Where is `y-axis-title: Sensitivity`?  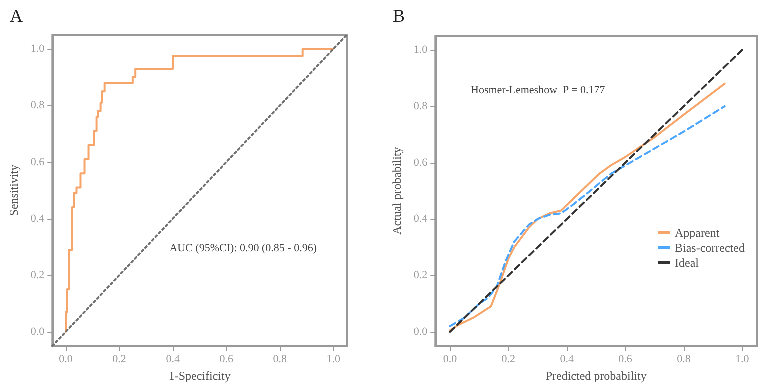
y-axis-title: Sensitivity is located at coordinates (14, 190).